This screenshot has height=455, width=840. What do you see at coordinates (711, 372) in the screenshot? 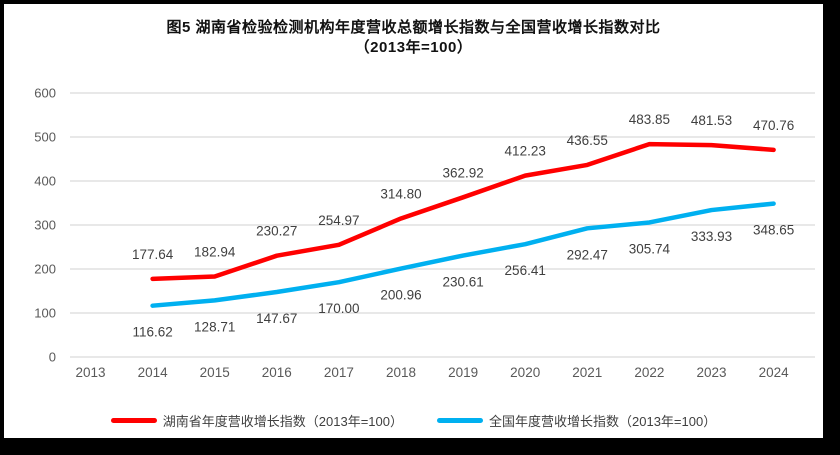
I see `x-tick-label: 2023` at bounding box center [711, 372].